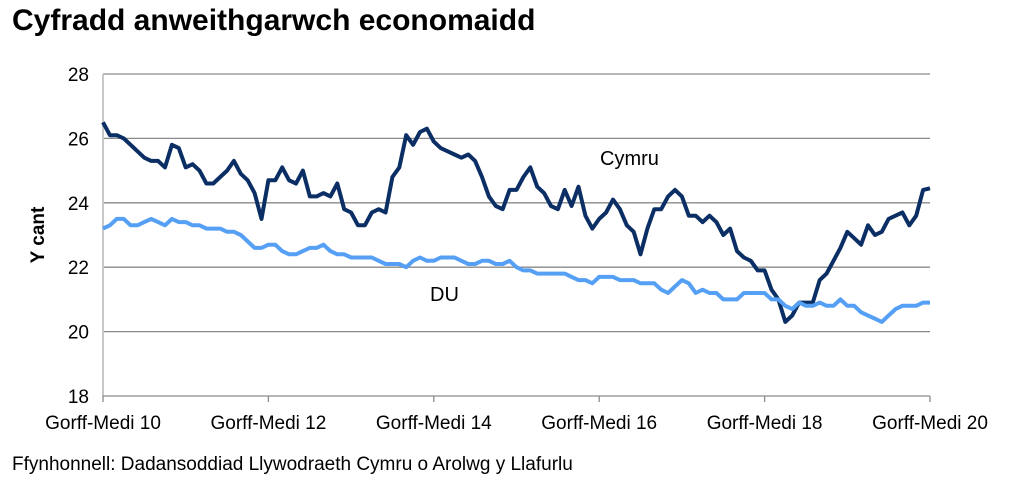 Image resolution: width=1014 pixels, height=494 pixels. What do you see at coordinates (599, 423) in the screenshot?
I see `x-tick-label: Gorff-Medi 16` at bounding box center [599, 423].